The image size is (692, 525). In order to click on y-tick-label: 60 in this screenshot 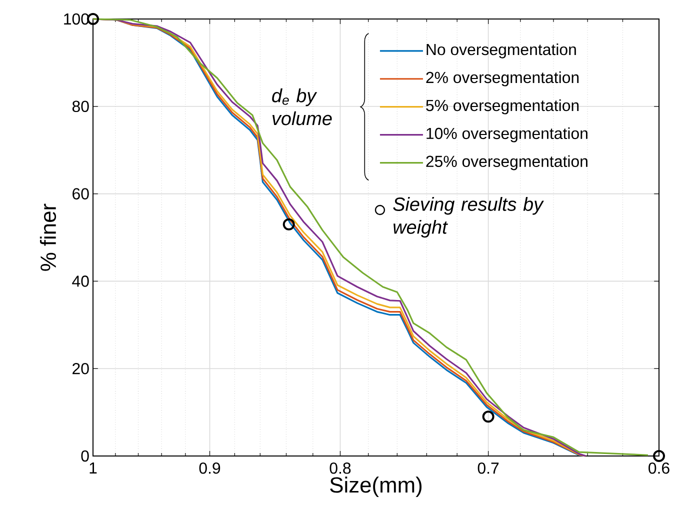, I will do `click(80, 194)`.